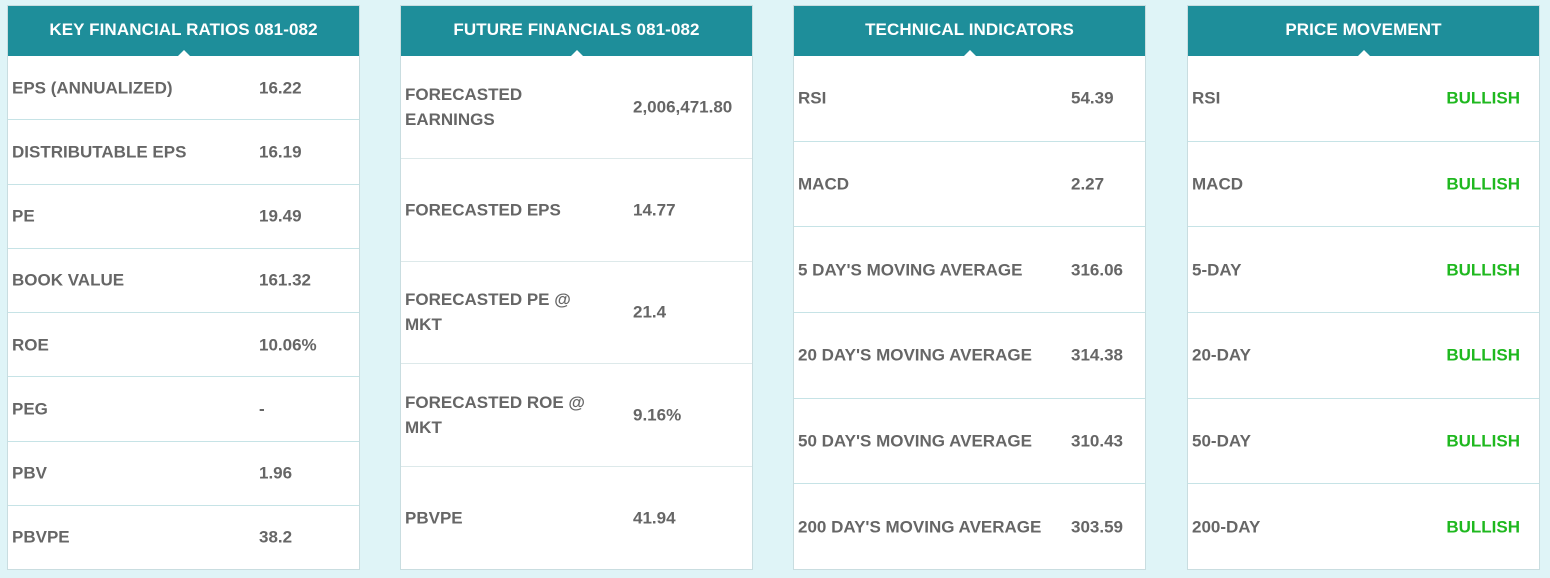  I want to click on row-label: FORECASTED ROE @ MKT, so click(495, 415).